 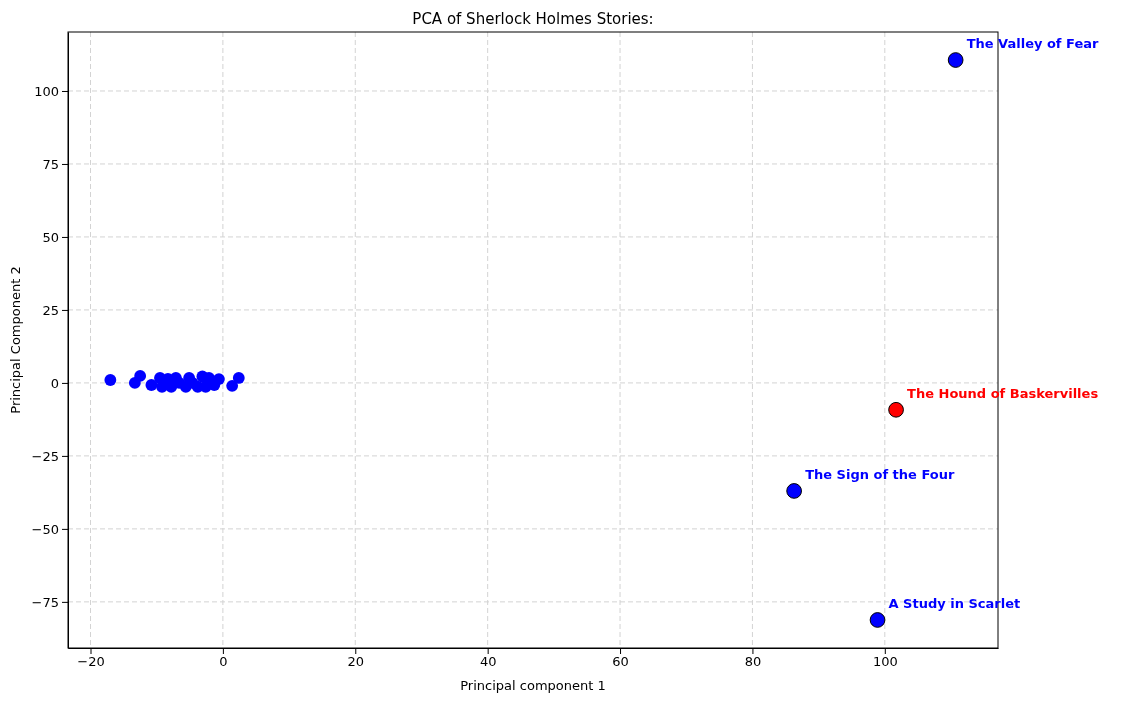 I want to click on series-label: The Sign of the Four, so click(x=880, y=474).